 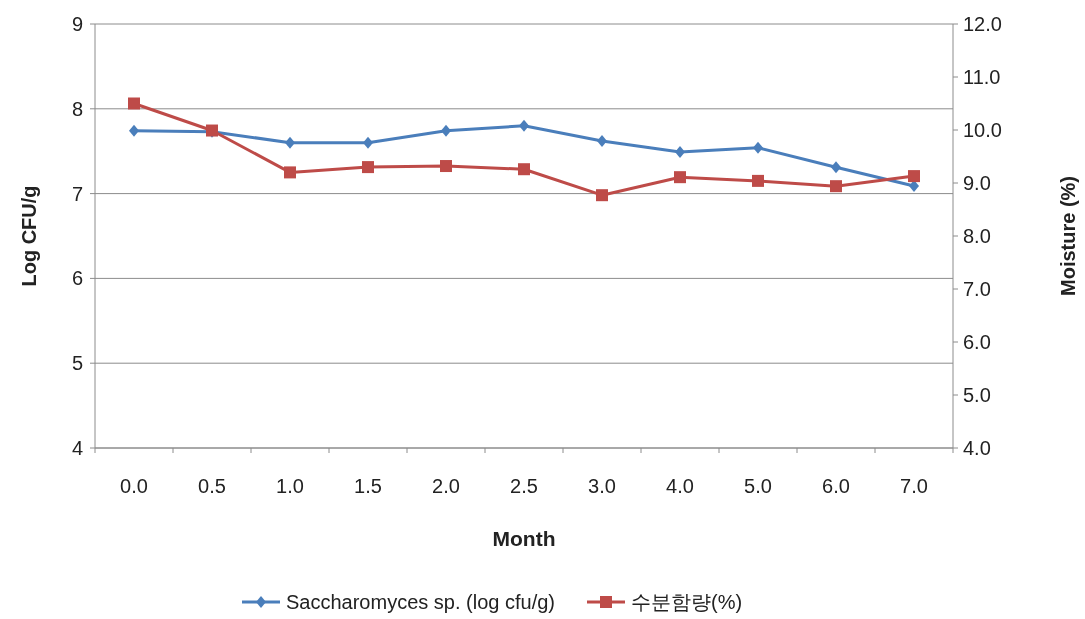 What do you see at coordinates (77, 363) in the screenshot?
I see `y-tick-label: 5` at bounding box center [77, 363].